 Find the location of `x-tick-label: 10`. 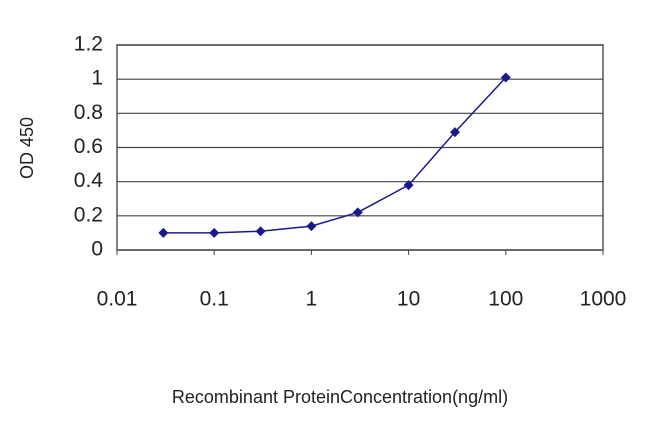

x-tick-label: 10 is located at coordinates (408, 299).